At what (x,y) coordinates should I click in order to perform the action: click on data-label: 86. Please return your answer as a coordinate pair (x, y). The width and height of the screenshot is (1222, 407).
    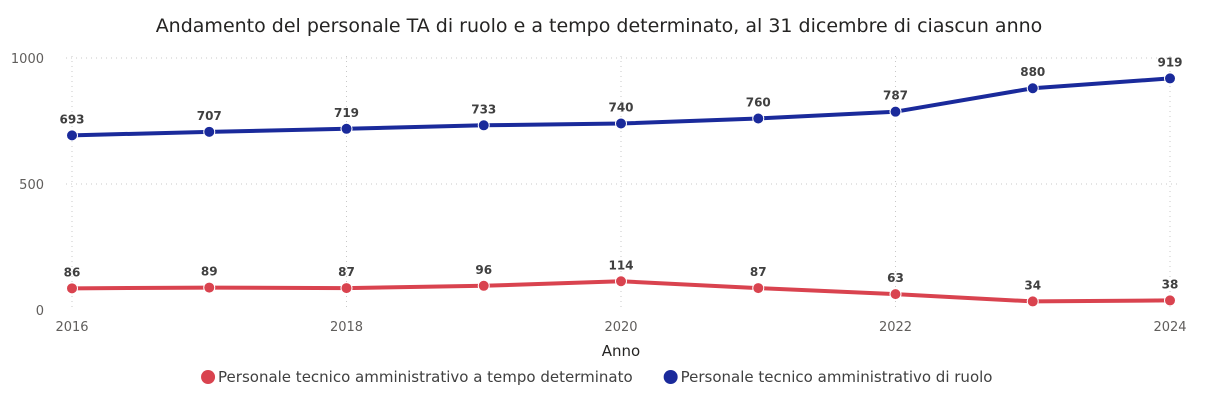
    Looking at the image, I should click on (72, 272).